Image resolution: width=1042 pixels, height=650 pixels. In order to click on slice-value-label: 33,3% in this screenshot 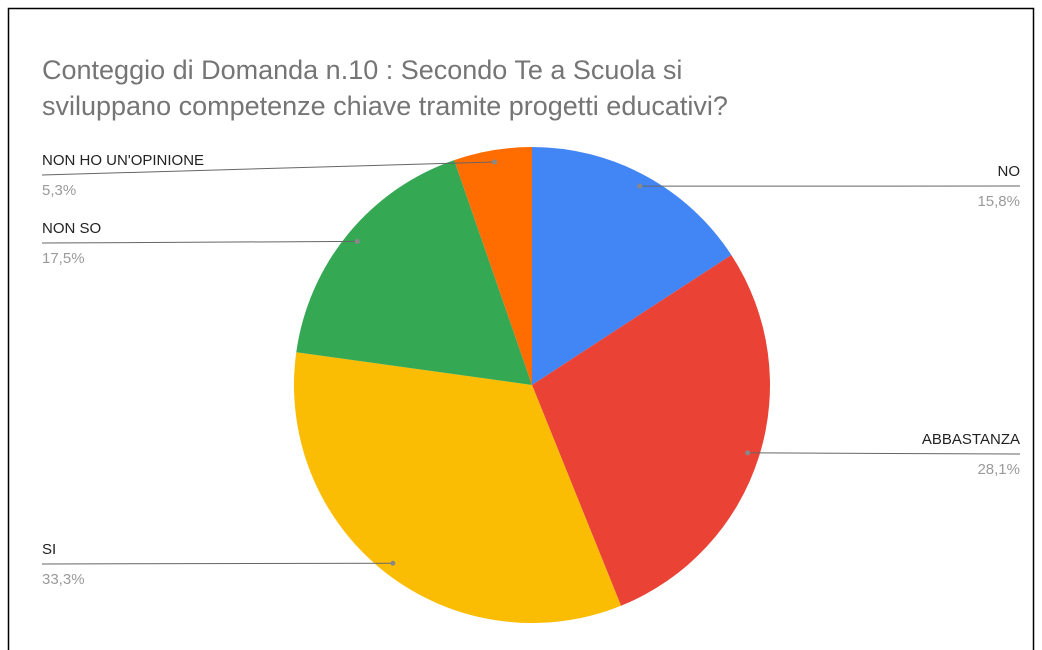, I will do `click(63, 579)`.